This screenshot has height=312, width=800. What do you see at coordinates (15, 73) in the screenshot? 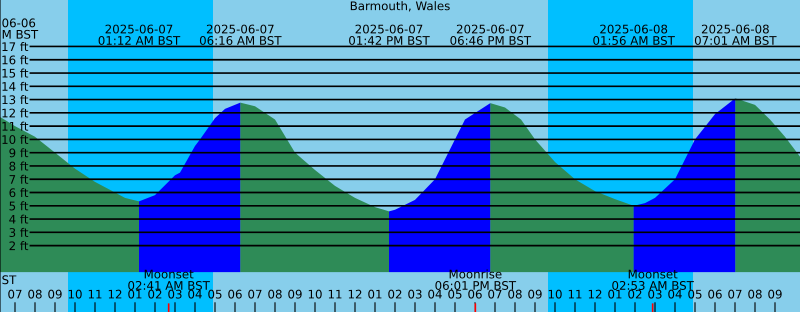
I see `y-tick-label: 15 ft` at bounding box center [15, 73].